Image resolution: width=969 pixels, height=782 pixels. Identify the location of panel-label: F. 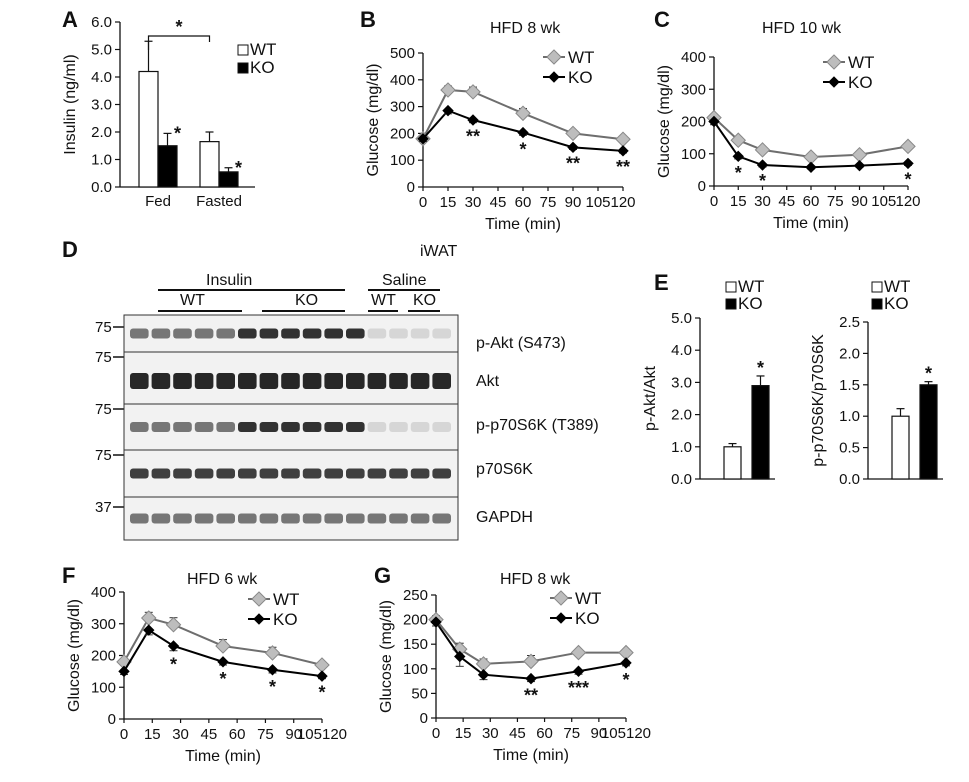
(68, 575).